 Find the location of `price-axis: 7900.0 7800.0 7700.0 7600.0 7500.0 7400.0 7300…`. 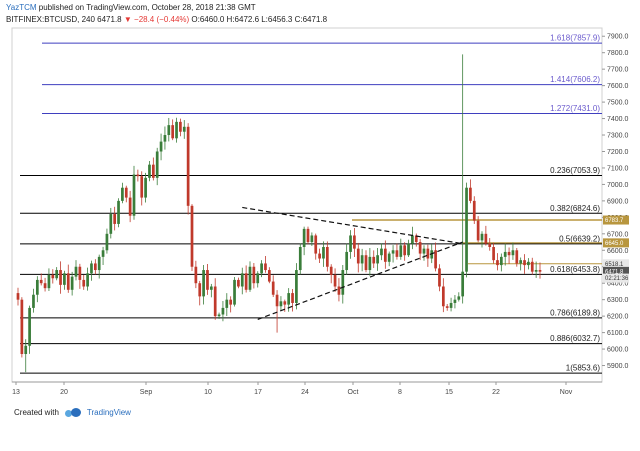

price-axis: 7900.0 7800.0 7700.0 7600.0 7500.0 7400.0 7300… is located at coordinates (615, 202).